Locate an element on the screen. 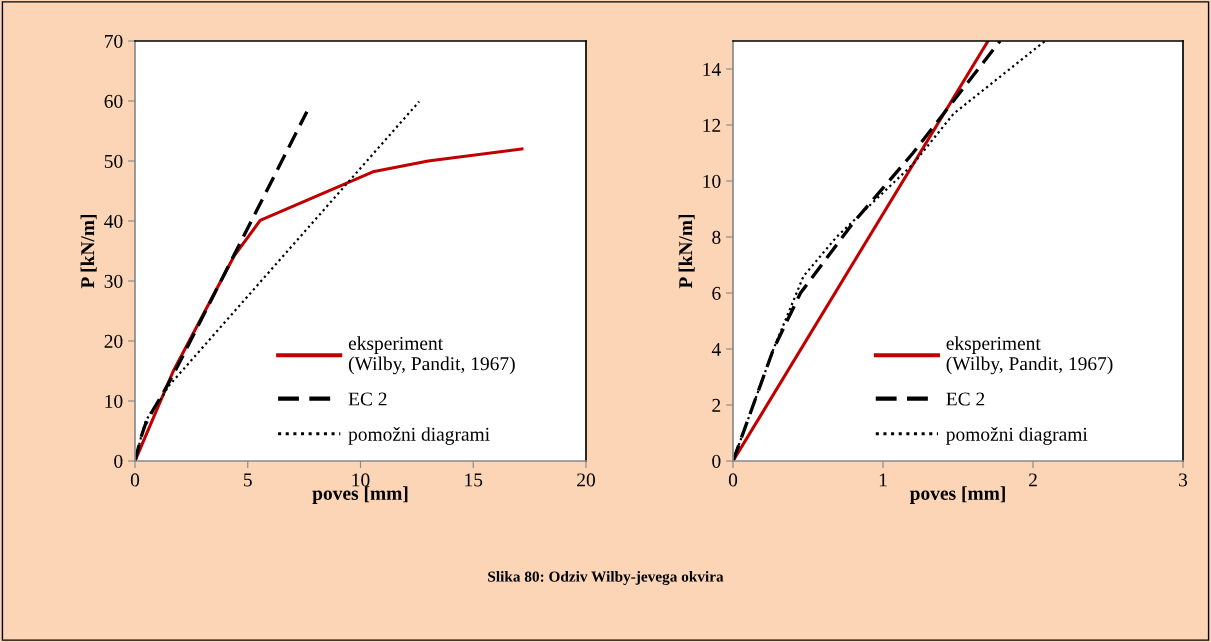  x-tick-label: 5 is located at coordinates (248, 480).